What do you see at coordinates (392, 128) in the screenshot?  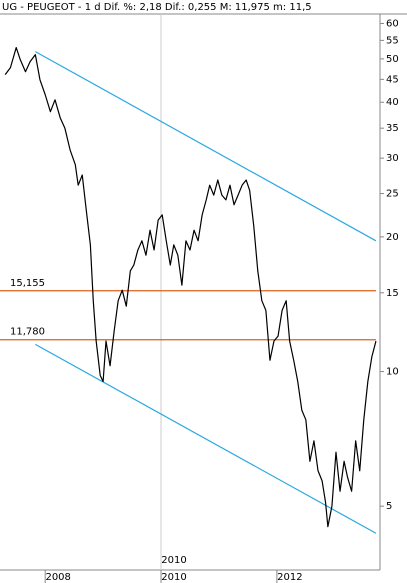 I see `y-tick-label: 35` at bounding box center [392, 128].